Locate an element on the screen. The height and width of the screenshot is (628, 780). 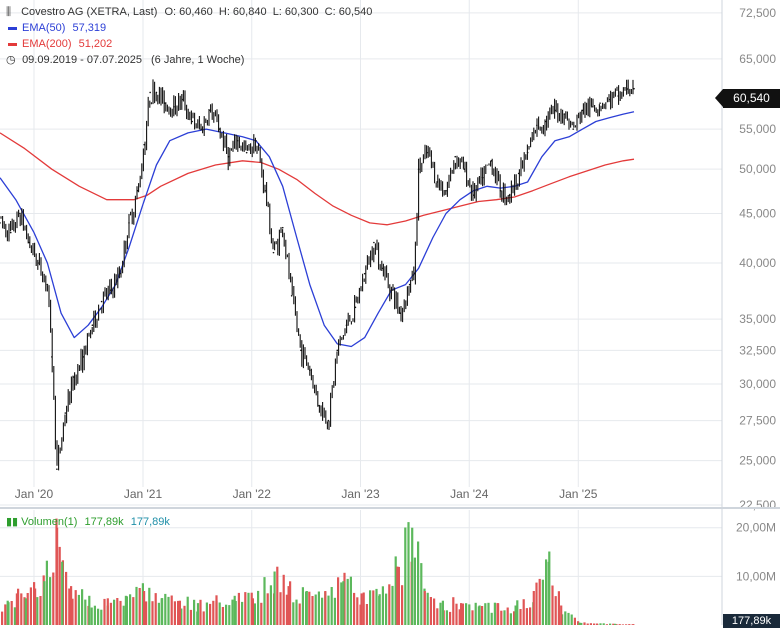
bar-chart-icon: ▮▮ is located at coordinates (12, 522).